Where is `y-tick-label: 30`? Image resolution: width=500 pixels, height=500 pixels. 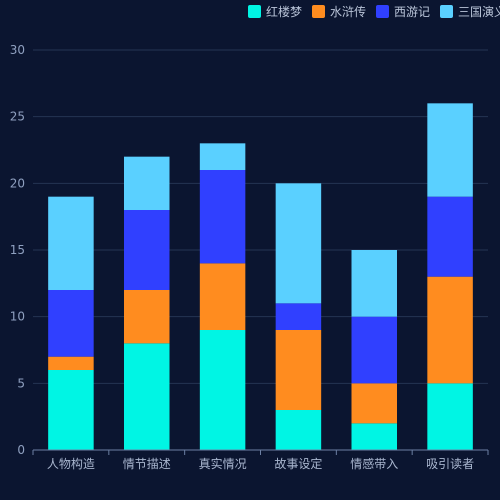
y-tick-label: 30 is located at coordinates (17, 50).